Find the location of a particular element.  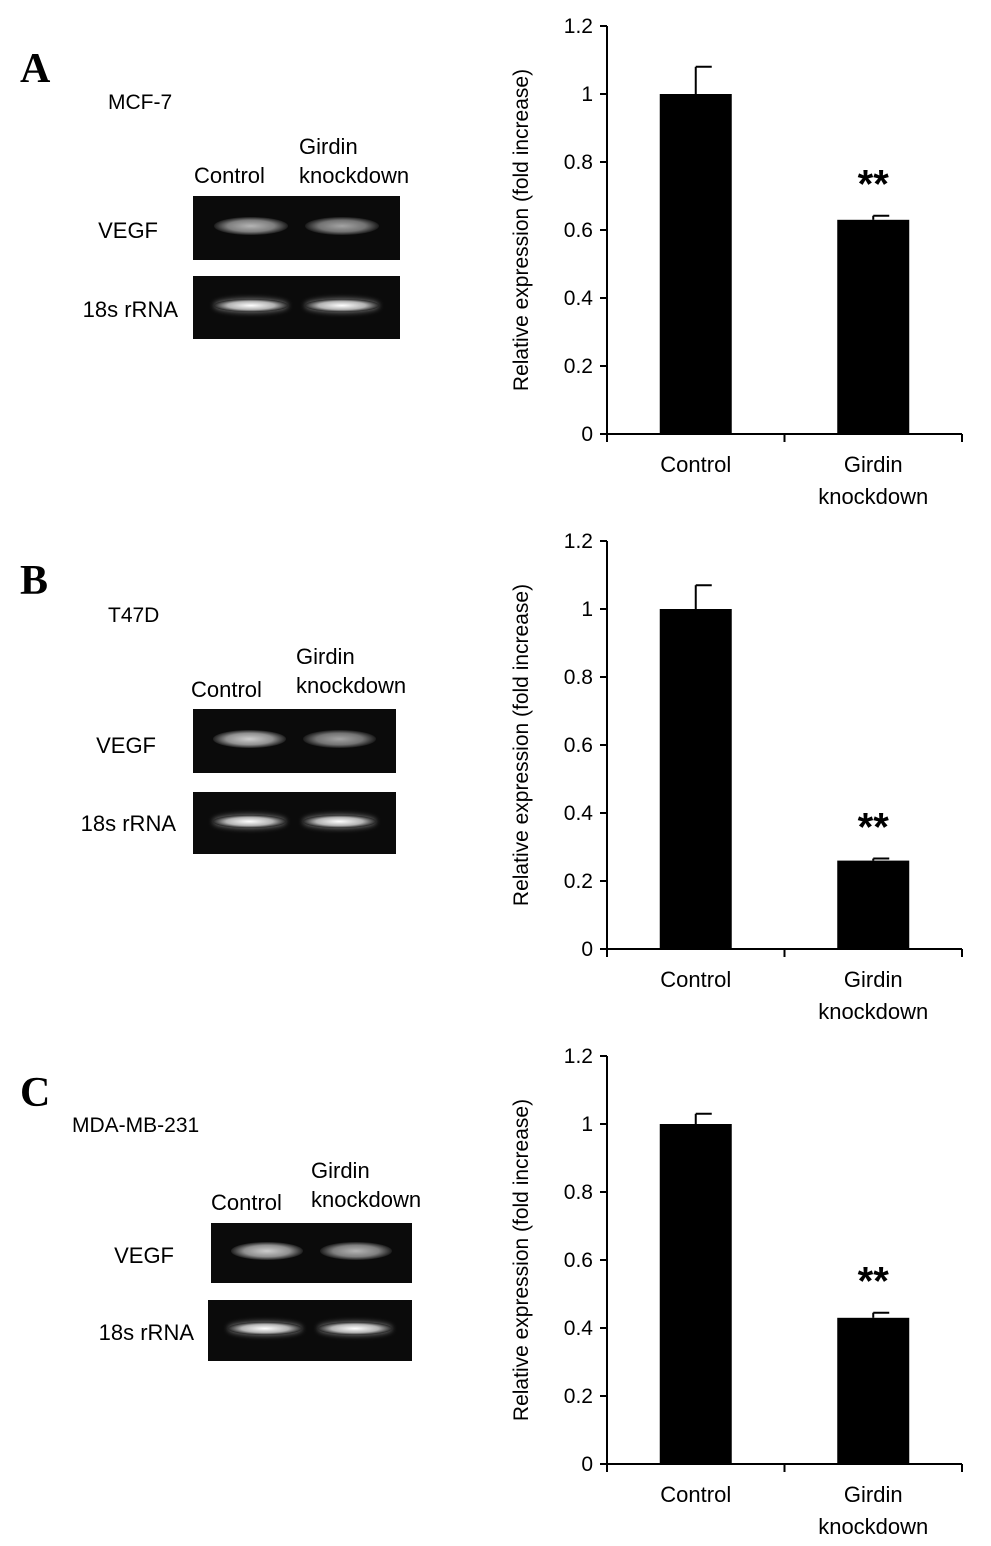

panel-letter: C is located at coordinates (35, 1093).